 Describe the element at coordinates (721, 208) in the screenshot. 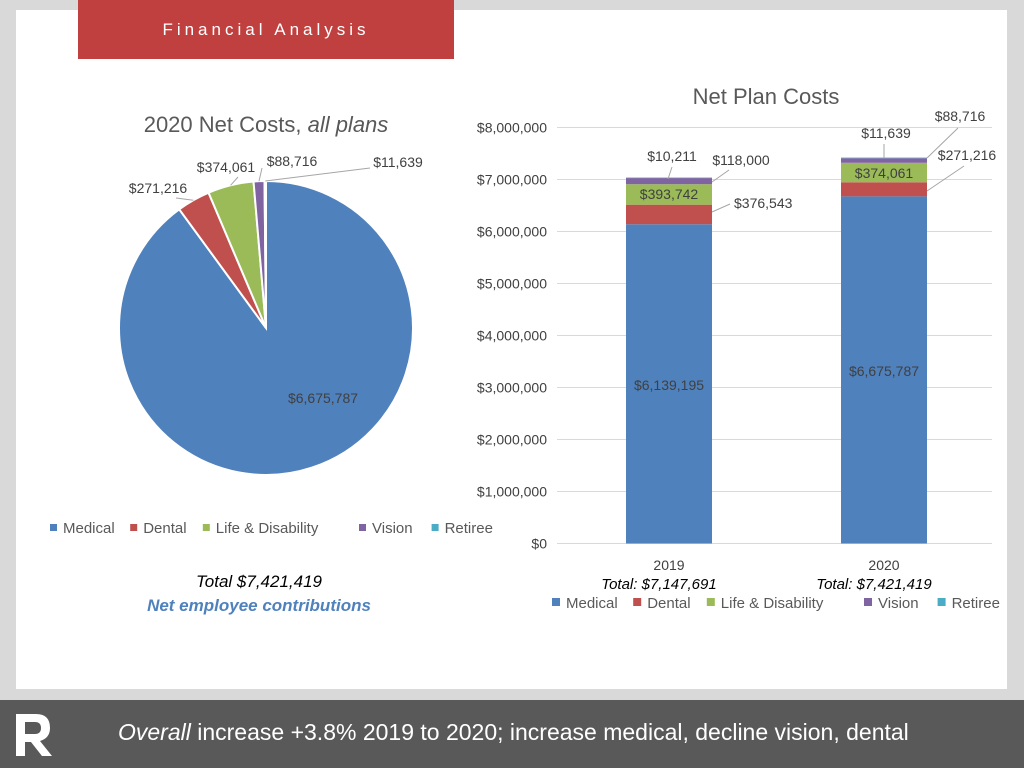

I see `bar-leader-2019-dental` at that location.